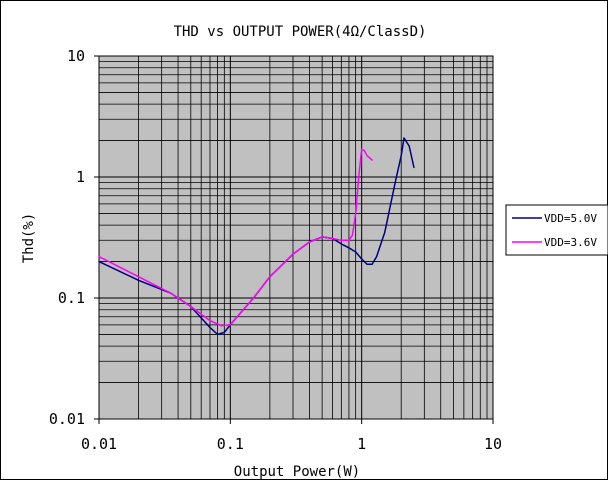 Image resolution: width=608 pixels, height=480 pixels. I want to click on x-tick-label: 10, so click(493, 444).